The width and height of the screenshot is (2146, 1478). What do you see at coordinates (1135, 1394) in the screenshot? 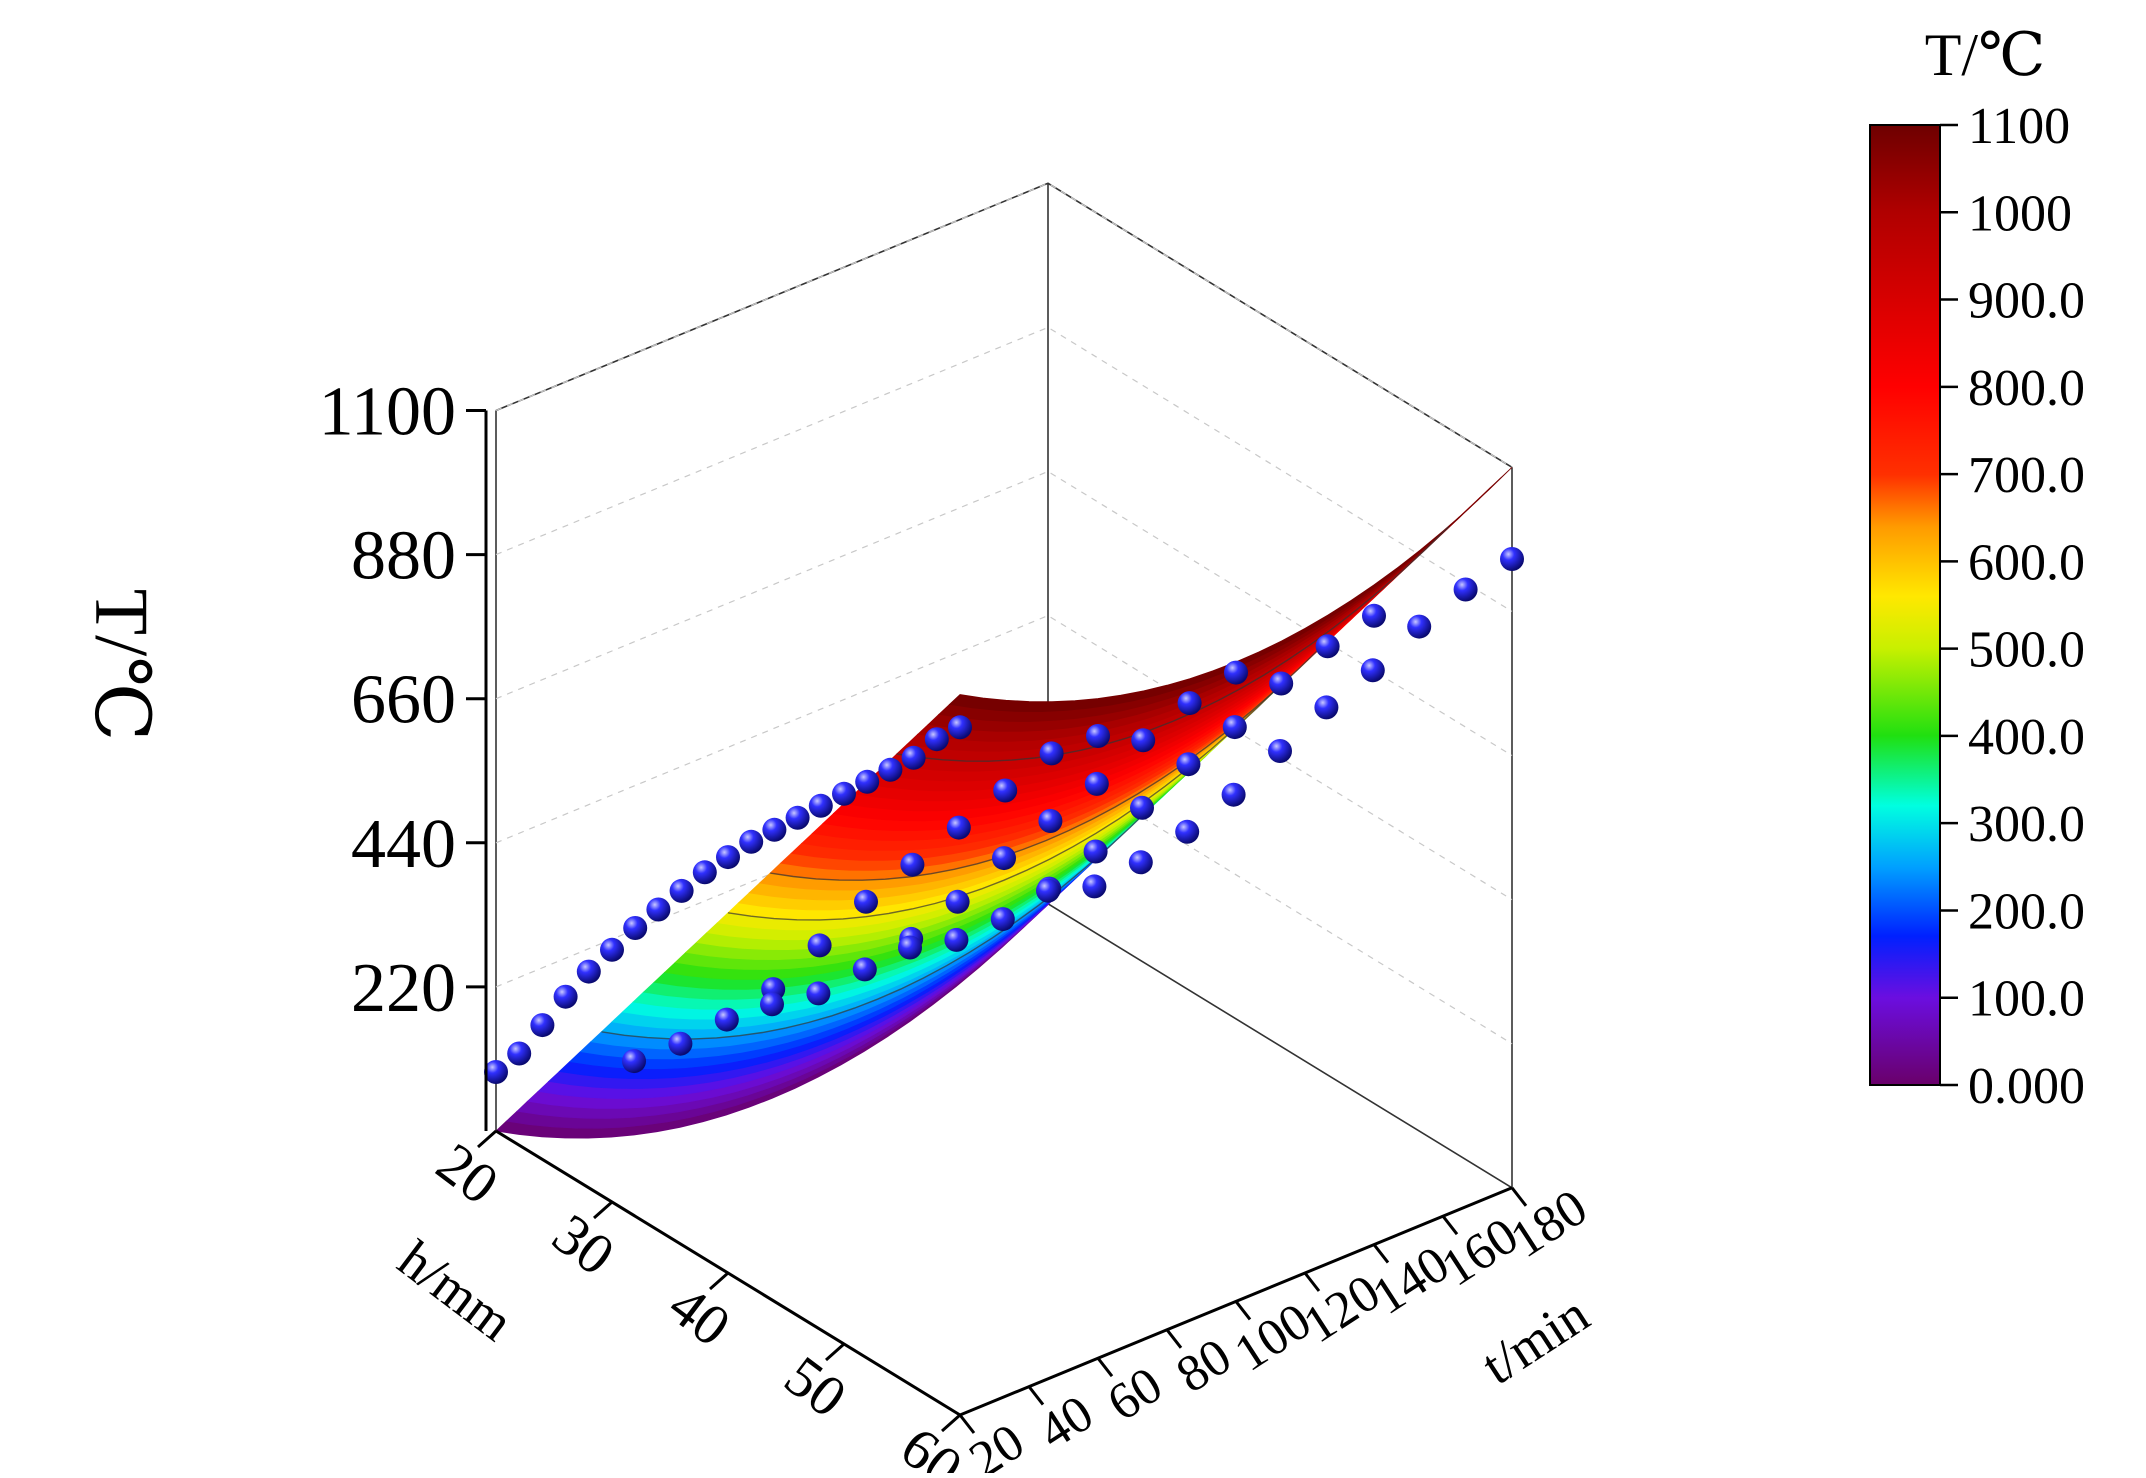
I see `t-tick-label: 60` at bounding box center [1135, 1394].